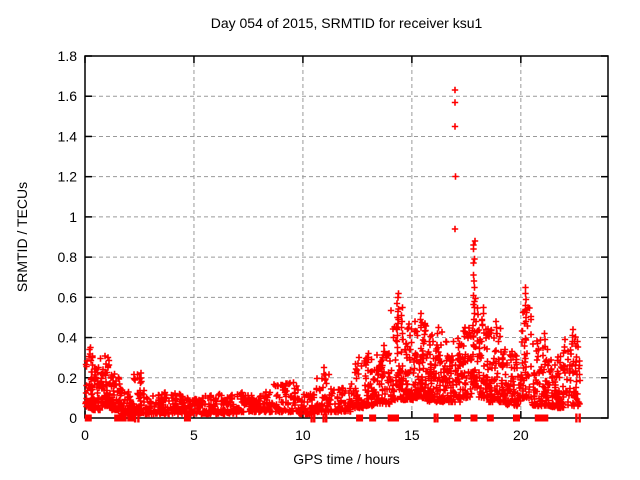 The height and width of the screenshot is (480, 640). I want to click on y-axis-label: SRMTID / TECUs, so click(22, 237).